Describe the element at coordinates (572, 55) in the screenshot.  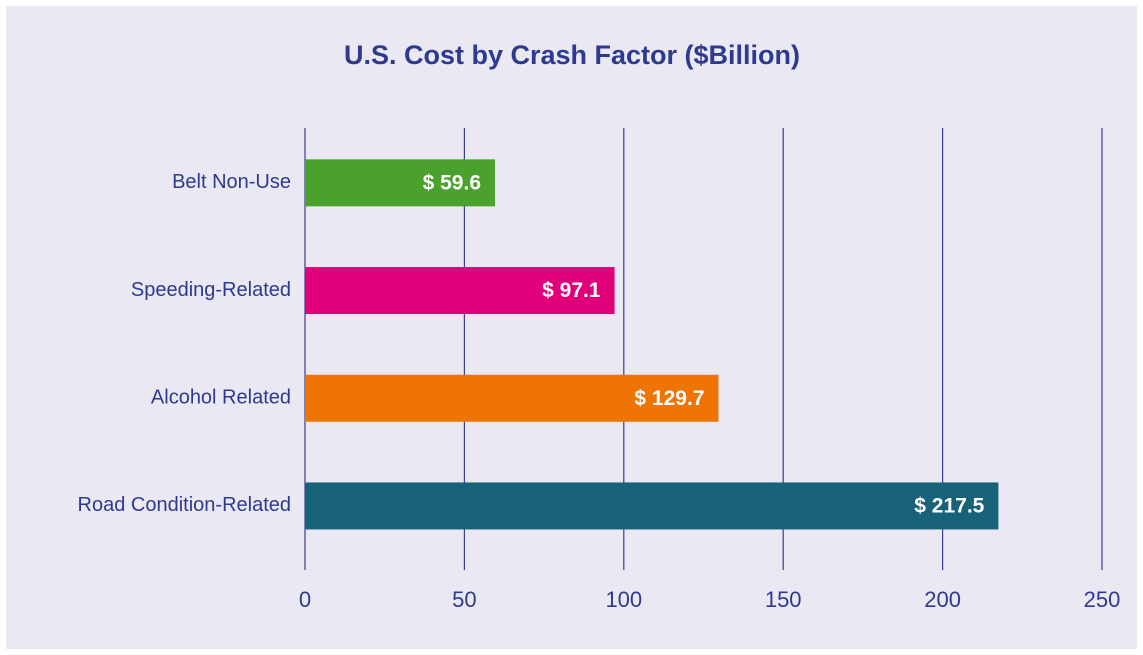
I see `chart-title: U.S. Cost by Crash Factor ($Billion)` at that location.